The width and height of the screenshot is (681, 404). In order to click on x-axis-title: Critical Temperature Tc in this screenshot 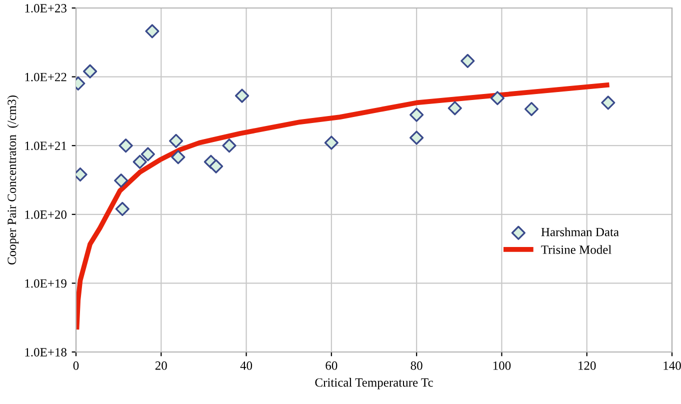, I will do `click(374, 384)`.